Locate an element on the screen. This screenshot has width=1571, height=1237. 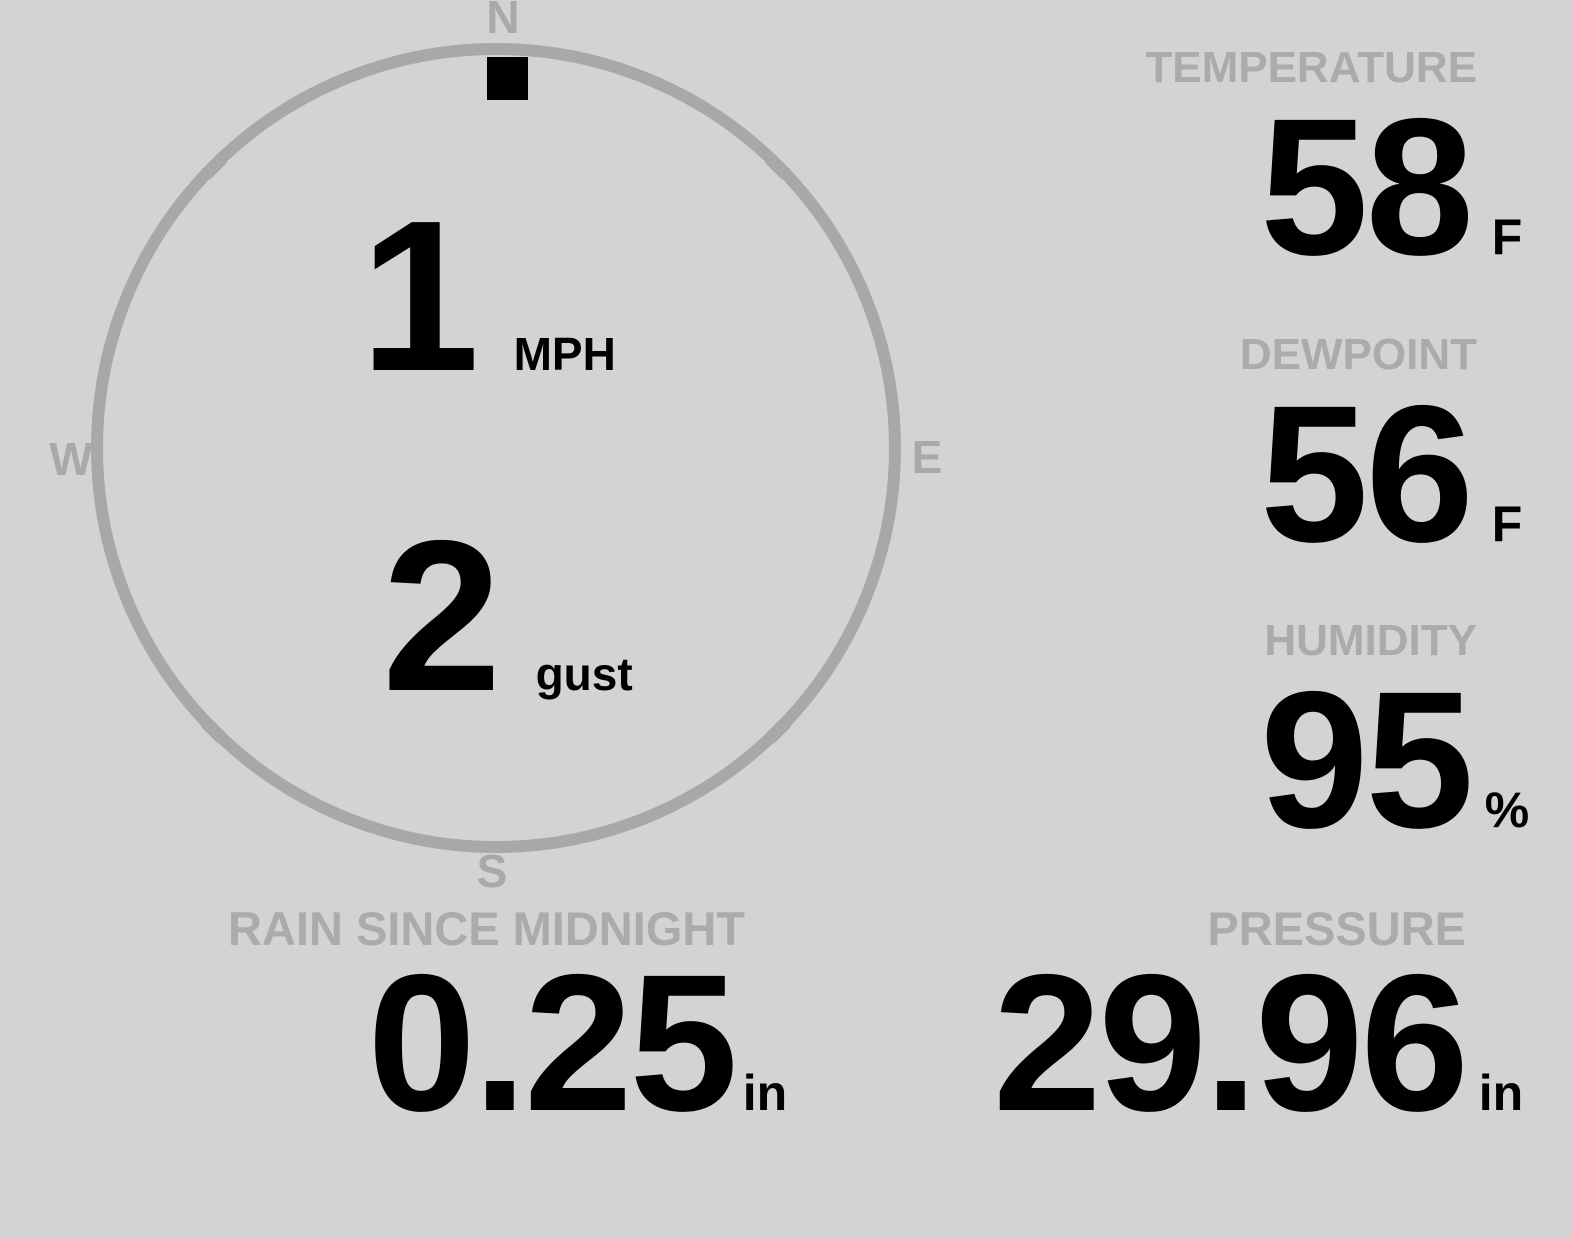
compass-label-east: E is located at coordinates (927, 457).